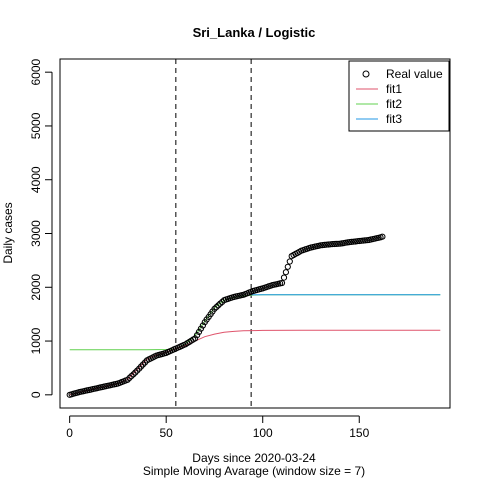 The image size is (480, 480). I want to click on y-tick-label: 3000, so click(36, 233).